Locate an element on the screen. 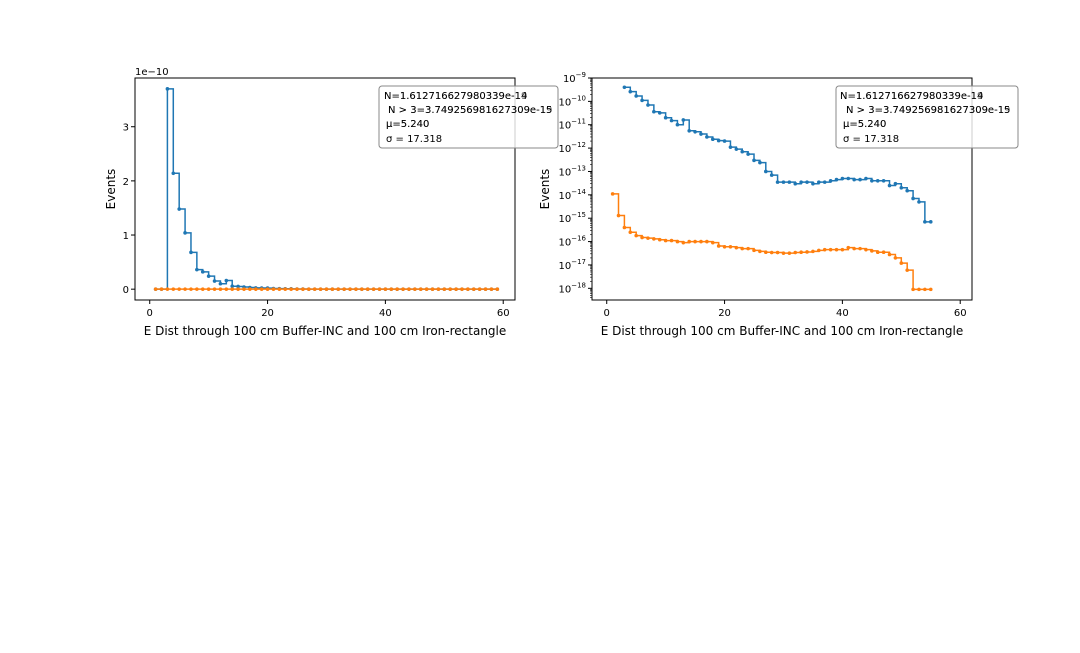 The height and width of the screenshot is (653, 1080). y-tick-label: 10−11 is located at coordinates (572, 125).